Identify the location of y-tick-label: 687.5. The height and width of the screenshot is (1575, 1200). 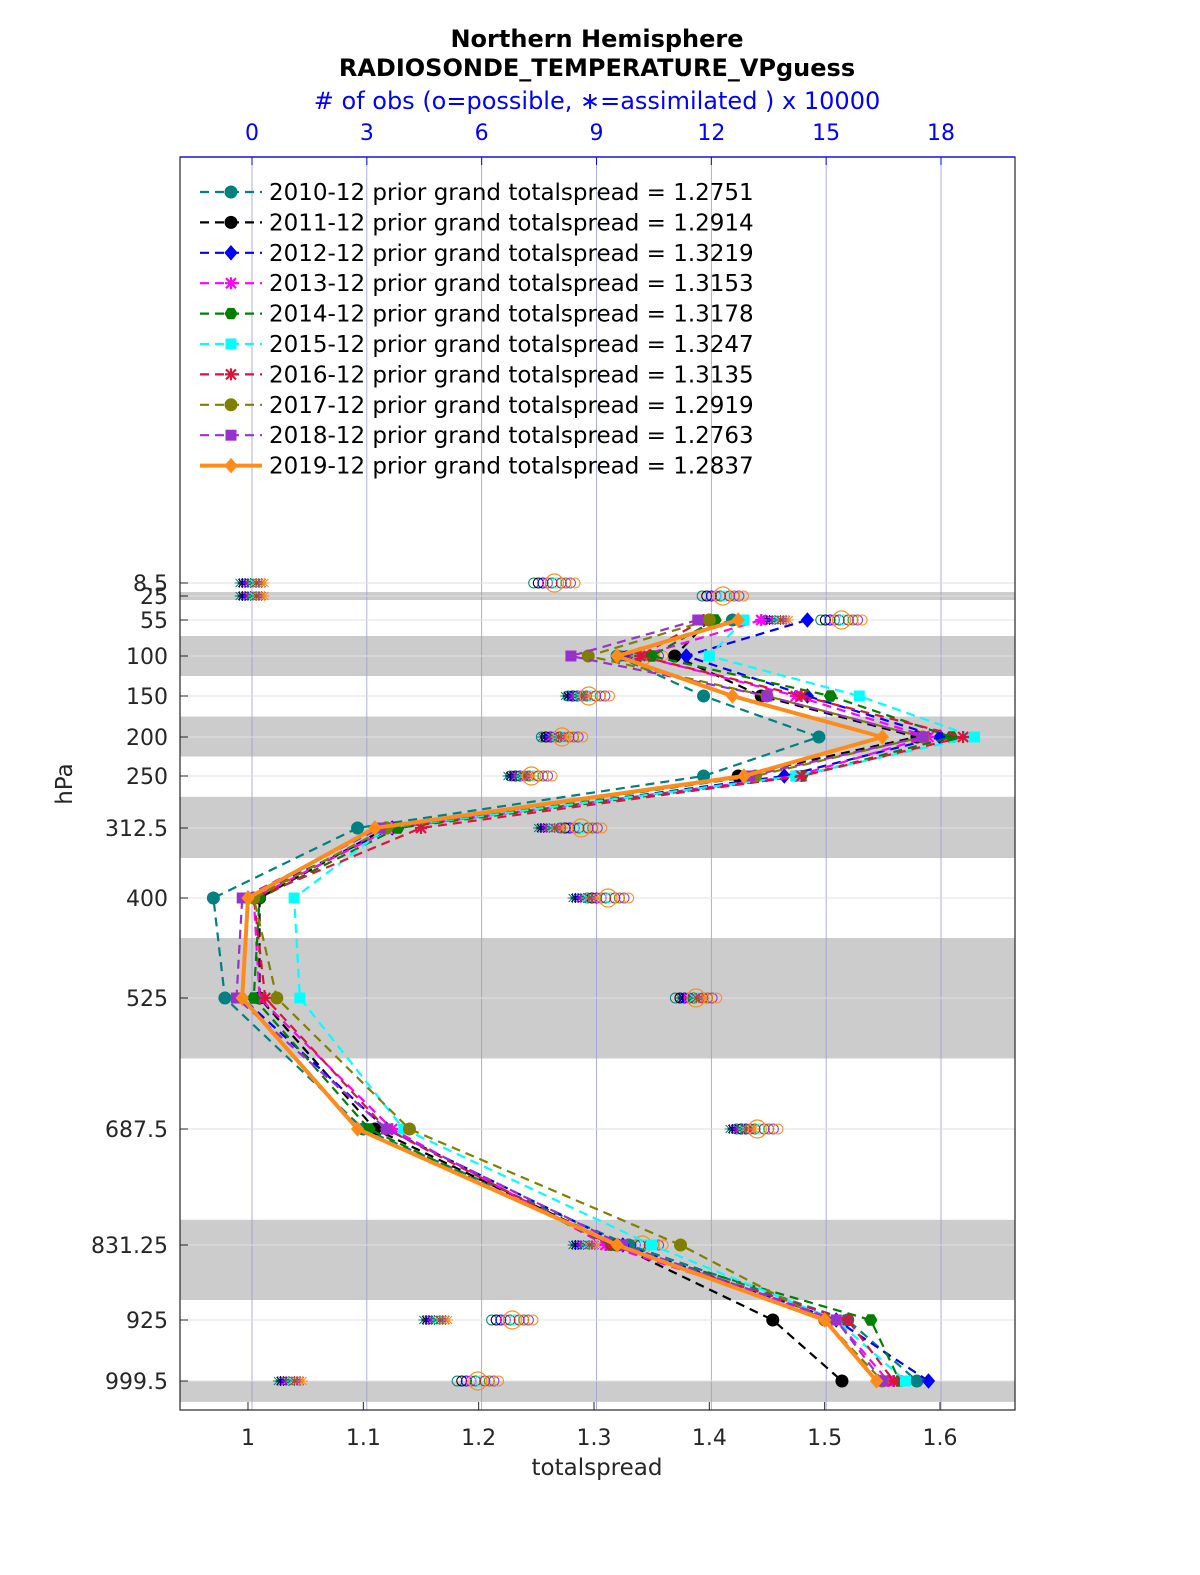
(136, 1130).